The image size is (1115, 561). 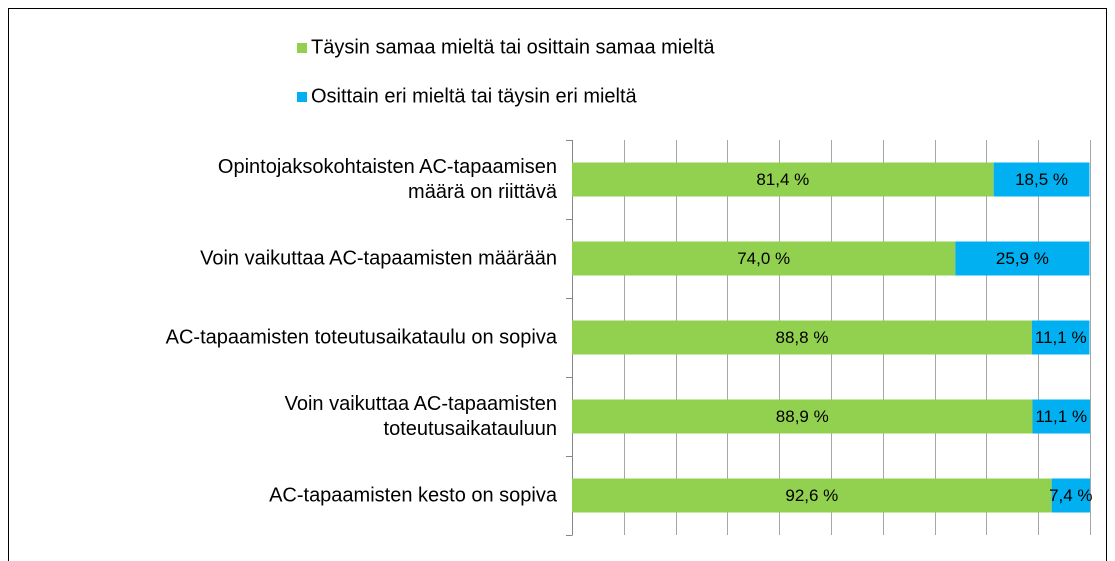 I want to click on data-label: 74,0 %, so click(x=763, y=258).